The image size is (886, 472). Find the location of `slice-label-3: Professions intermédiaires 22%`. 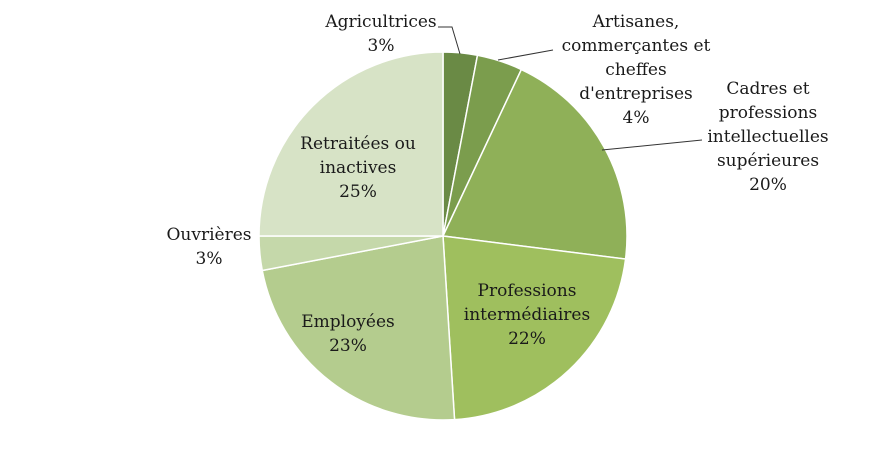

slice-label-3: Professions intermédiaires 22% is located at coordinates (527, 315).